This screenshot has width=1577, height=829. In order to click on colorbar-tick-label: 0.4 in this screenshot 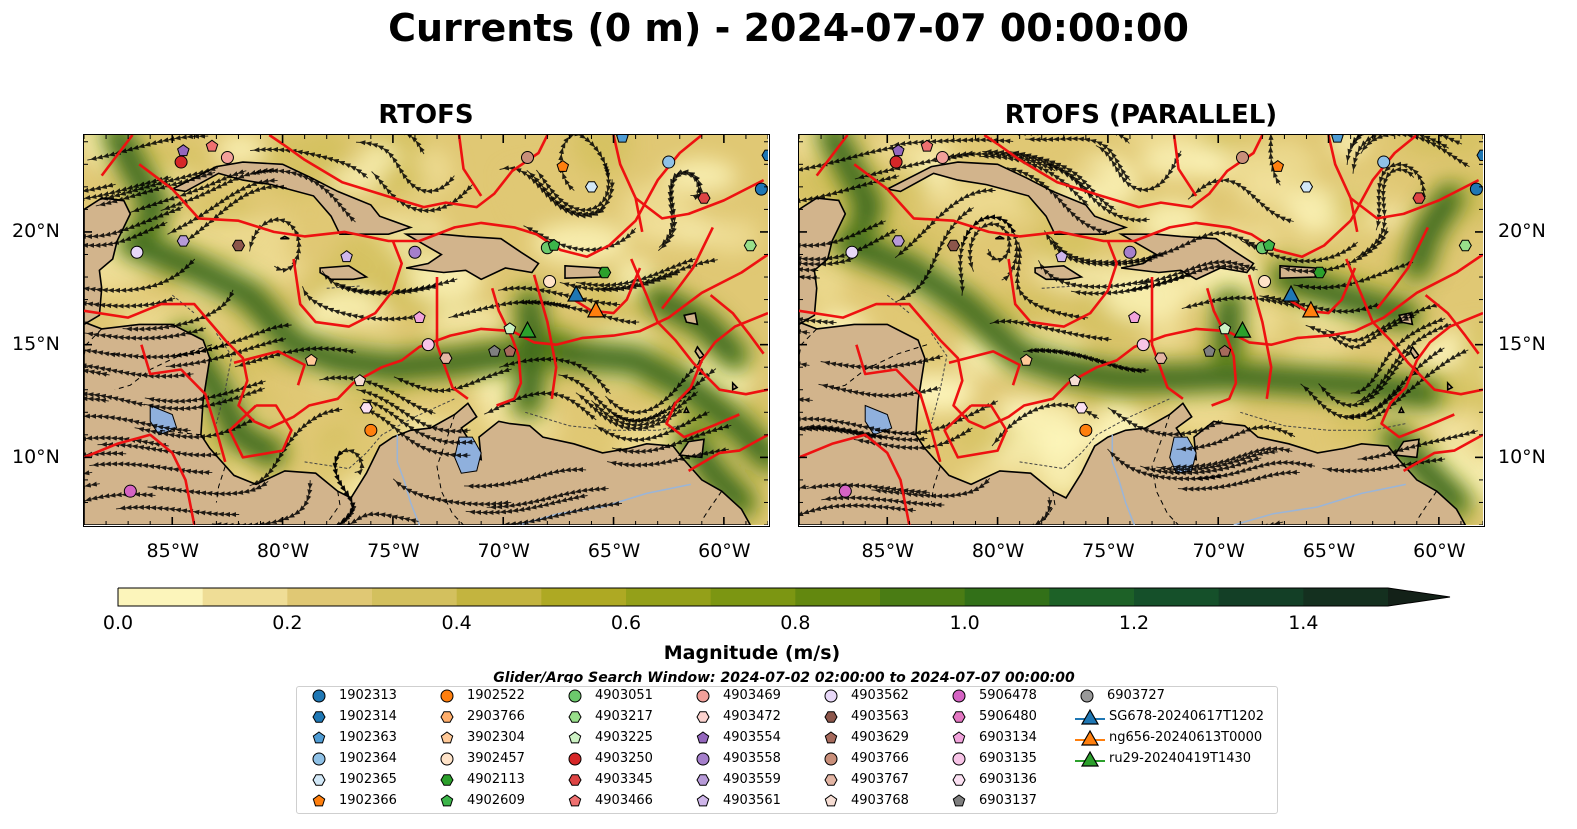, I will do `click(456, 623)`.